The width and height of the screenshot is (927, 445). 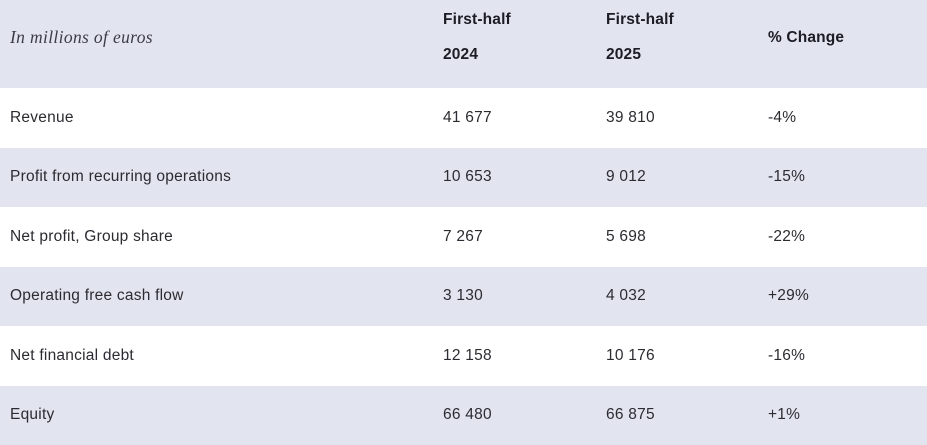 I want to click on value-2024: 10 653, so click(x=467, y=177).